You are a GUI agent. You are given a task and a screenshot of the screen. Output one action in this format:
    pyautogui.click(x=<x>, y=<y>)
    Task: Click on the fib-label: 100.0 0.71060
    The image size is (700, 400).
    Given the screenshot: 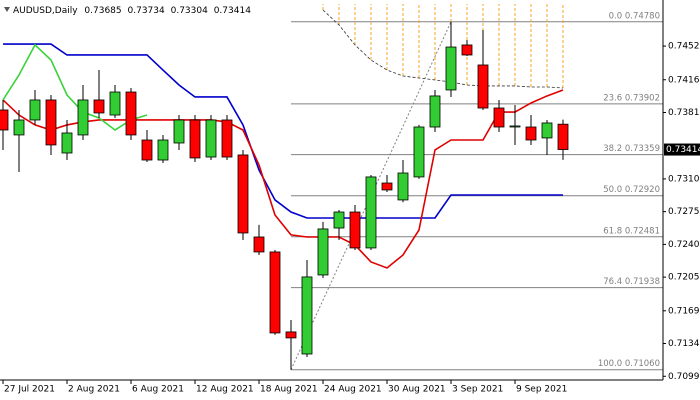 What is the action you would take?
    pyautogui.click(x=629, y=364)
    